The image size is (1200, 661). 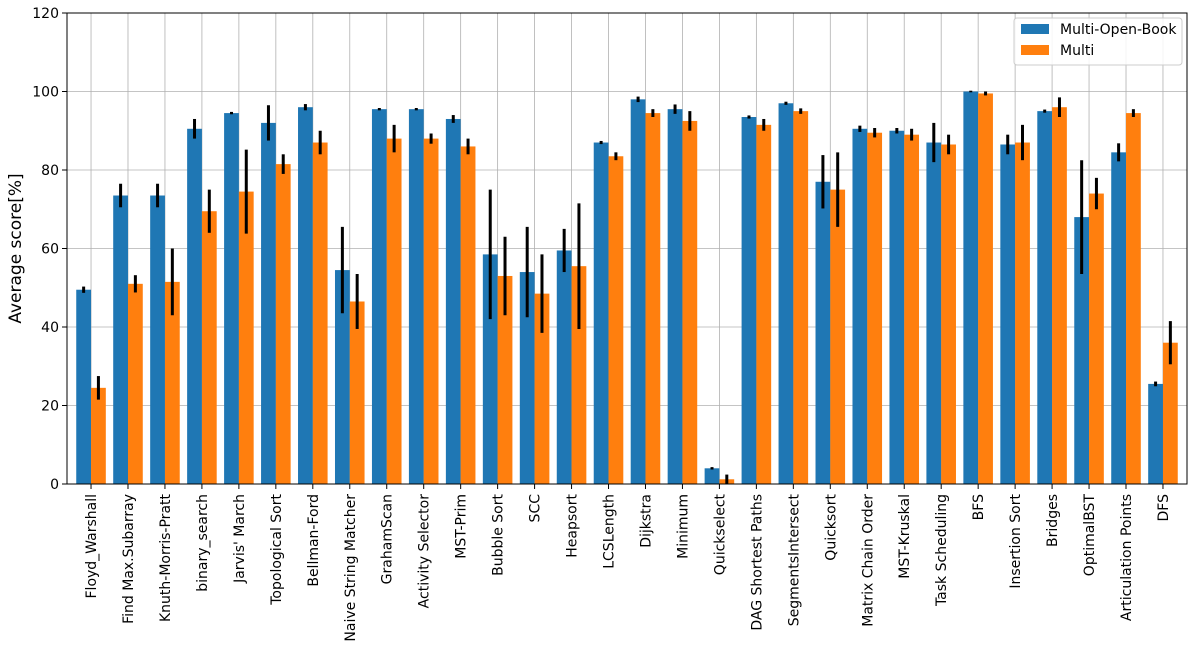 I want to click on x-tick-label: Bridges, so click(x=1053, y=520).